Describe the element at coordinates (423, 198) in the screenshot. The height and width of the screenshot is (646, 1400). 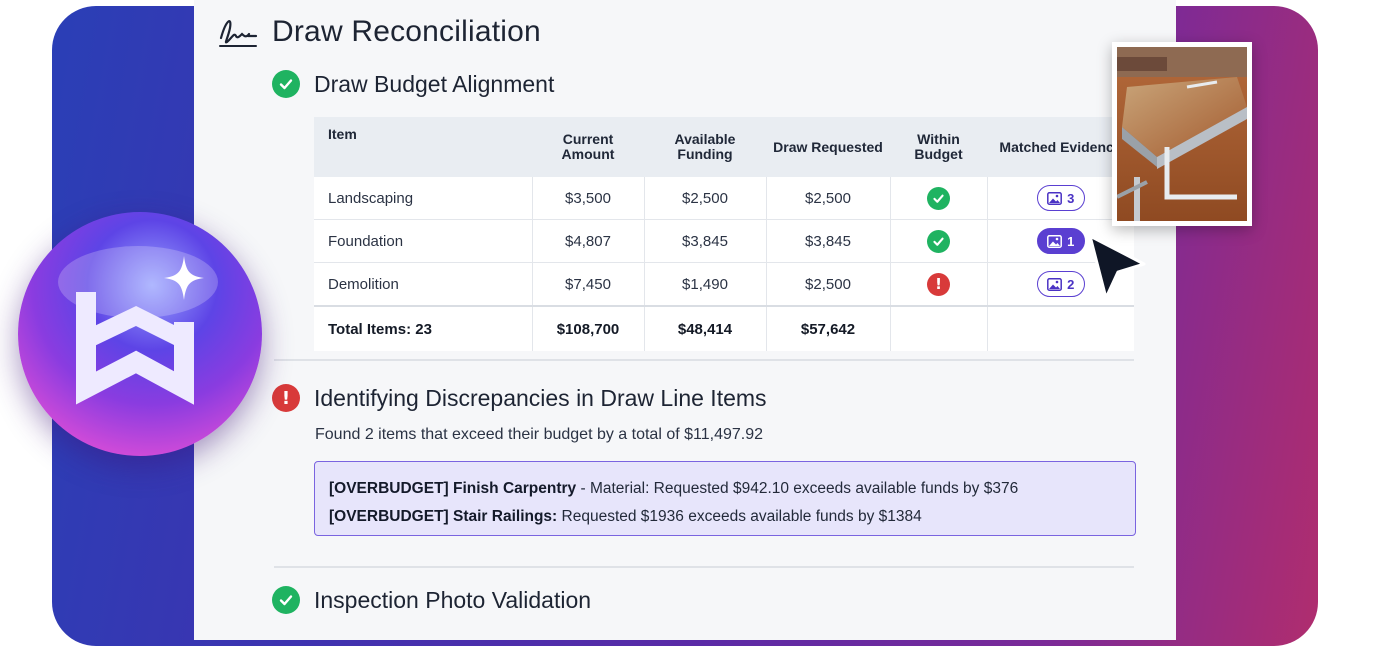
I see `item-name: Landscaping` at that location.